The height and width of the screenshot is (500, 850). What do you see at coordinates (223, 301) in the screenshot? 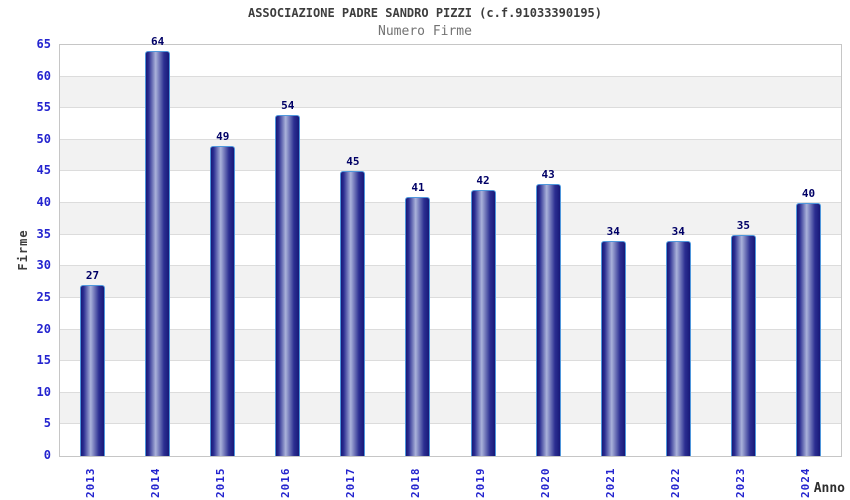
I see `bar-2015` at bounding box center [223, 301].